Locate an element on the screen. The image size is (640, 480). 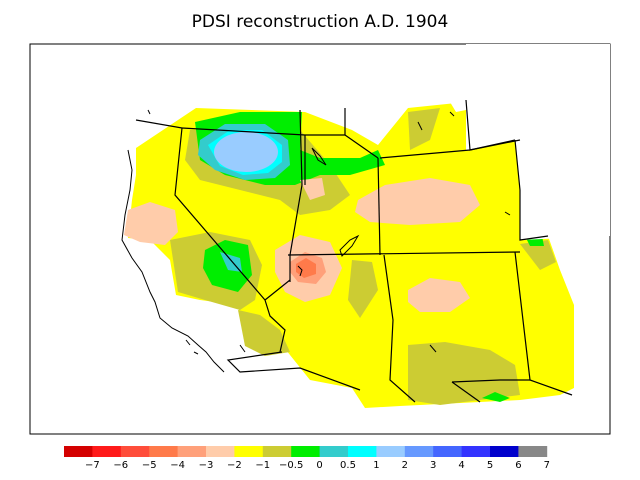
field-olive-mid is located at coordinates (363, 289).